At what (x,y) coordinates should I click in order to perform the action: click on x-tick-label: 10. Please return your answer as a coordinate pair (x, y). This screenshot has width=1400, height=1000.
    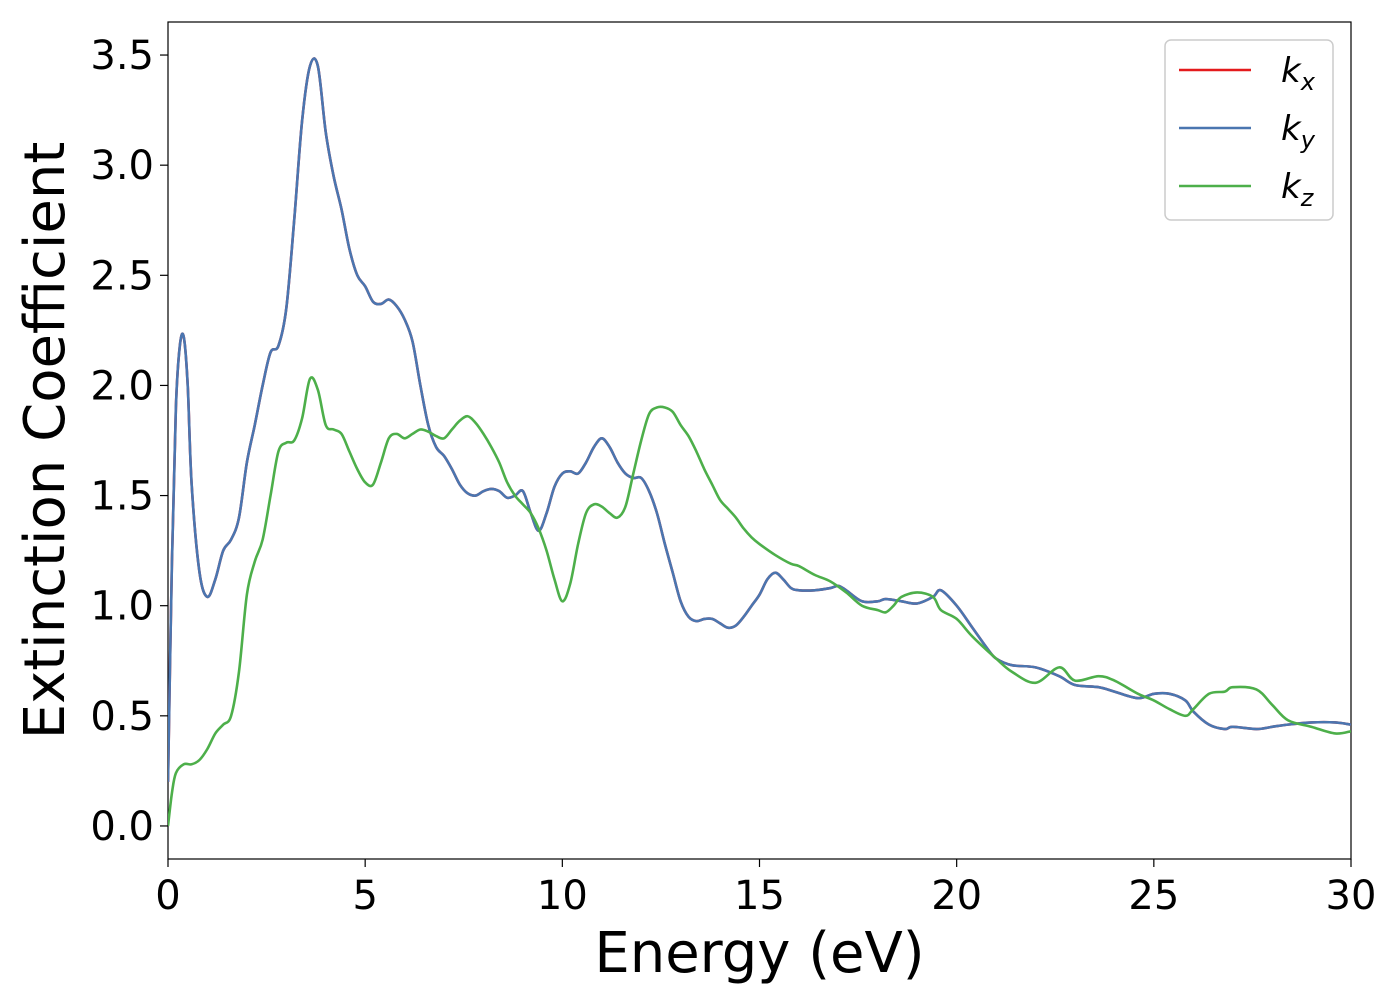
    Looking at the image, I should click on (562, 896).